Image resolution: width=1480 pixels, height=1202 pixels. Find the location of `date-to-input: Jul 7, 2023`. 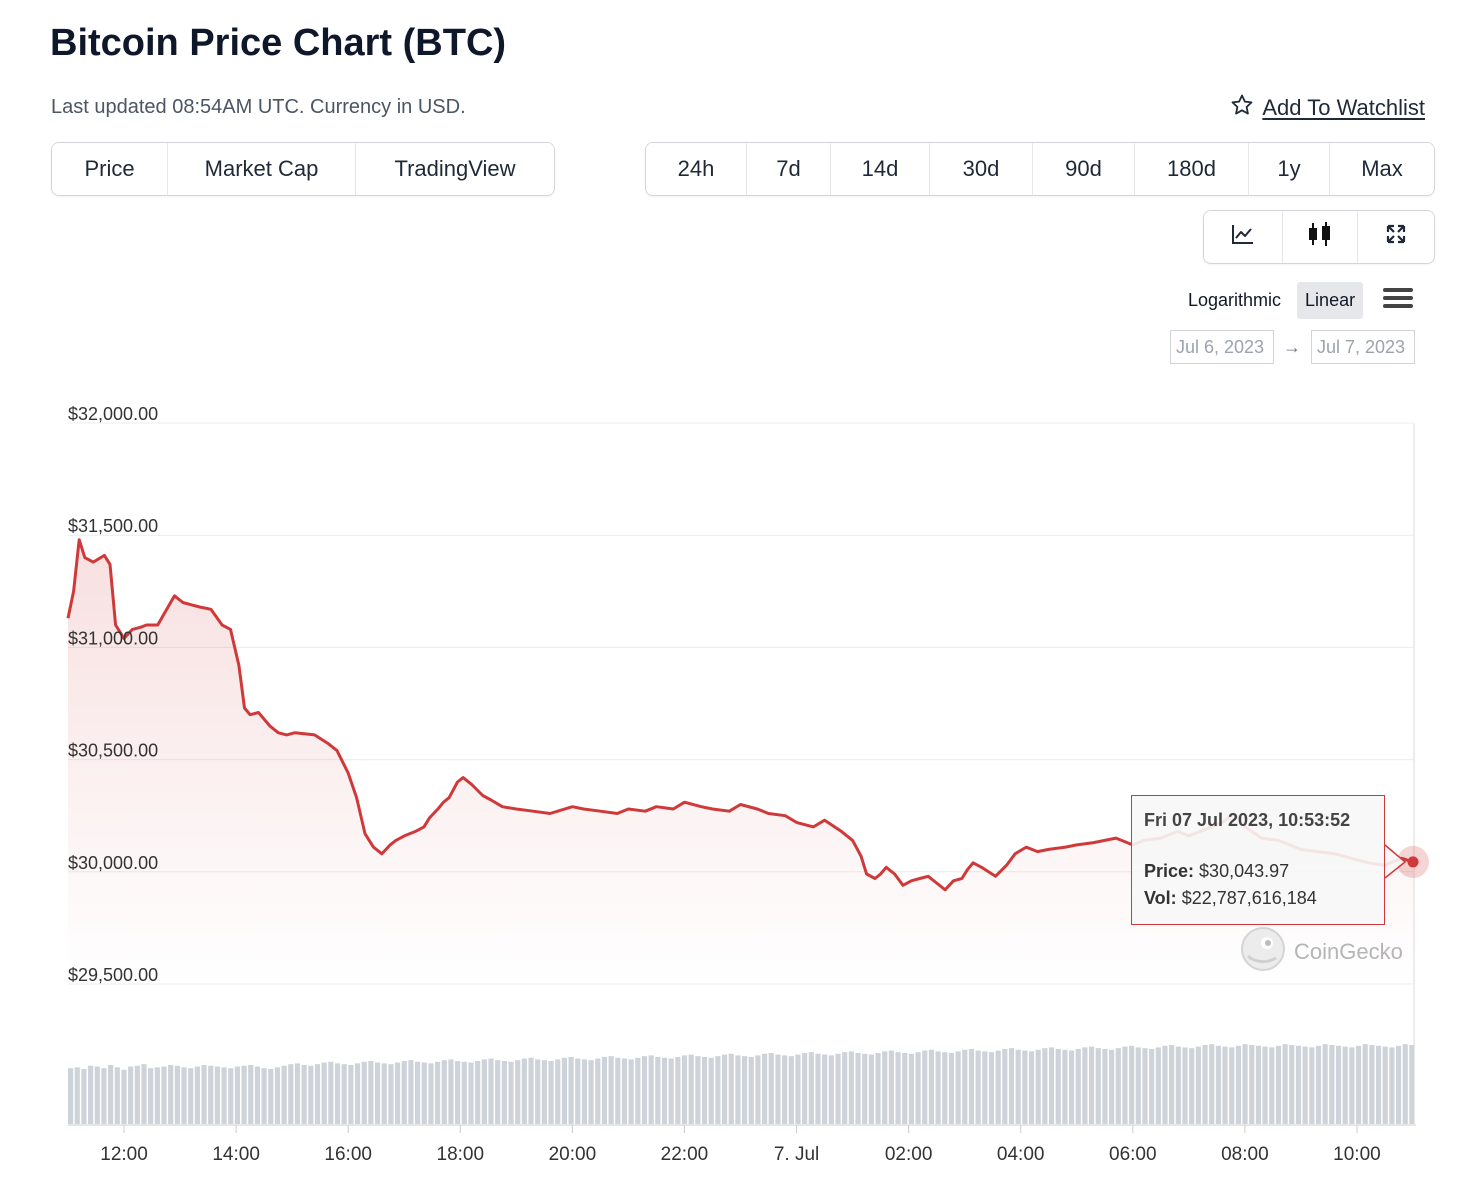

date-to-input: Jul 7, 2023 is located at coordinates (1363, 347).